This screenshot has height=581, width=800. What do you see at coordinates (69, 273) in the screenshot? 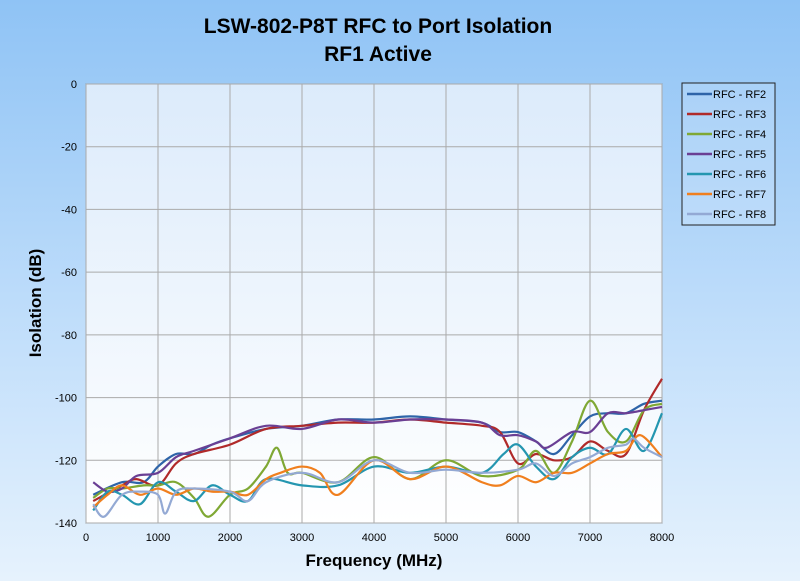
I see `y-tick-label: -60` at bounding box center [69, 273].